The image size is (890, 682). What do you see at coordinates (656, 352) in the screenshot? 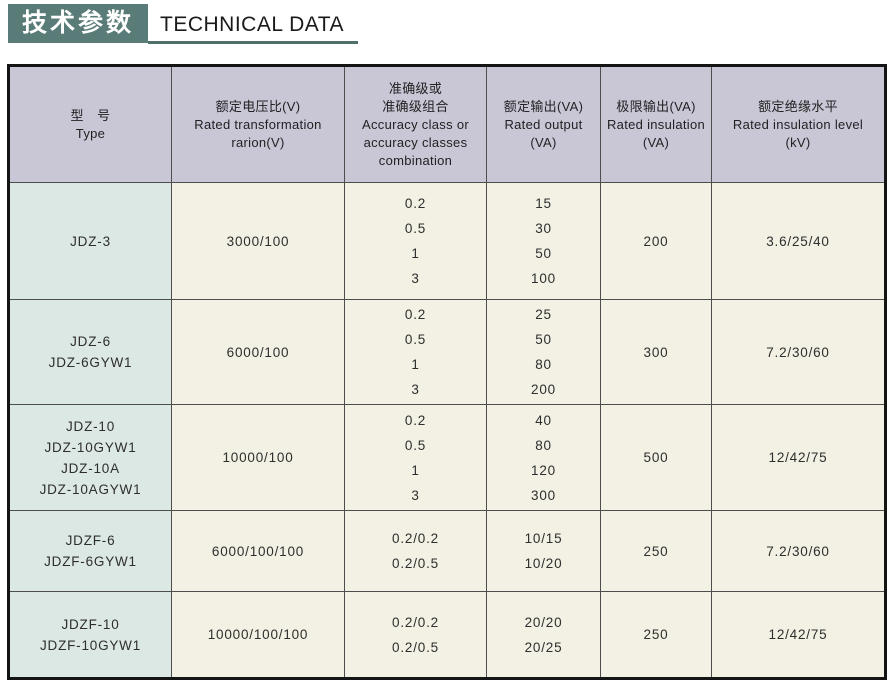
I see `cell-limit-output: 300` at bounding box center [656, 352].